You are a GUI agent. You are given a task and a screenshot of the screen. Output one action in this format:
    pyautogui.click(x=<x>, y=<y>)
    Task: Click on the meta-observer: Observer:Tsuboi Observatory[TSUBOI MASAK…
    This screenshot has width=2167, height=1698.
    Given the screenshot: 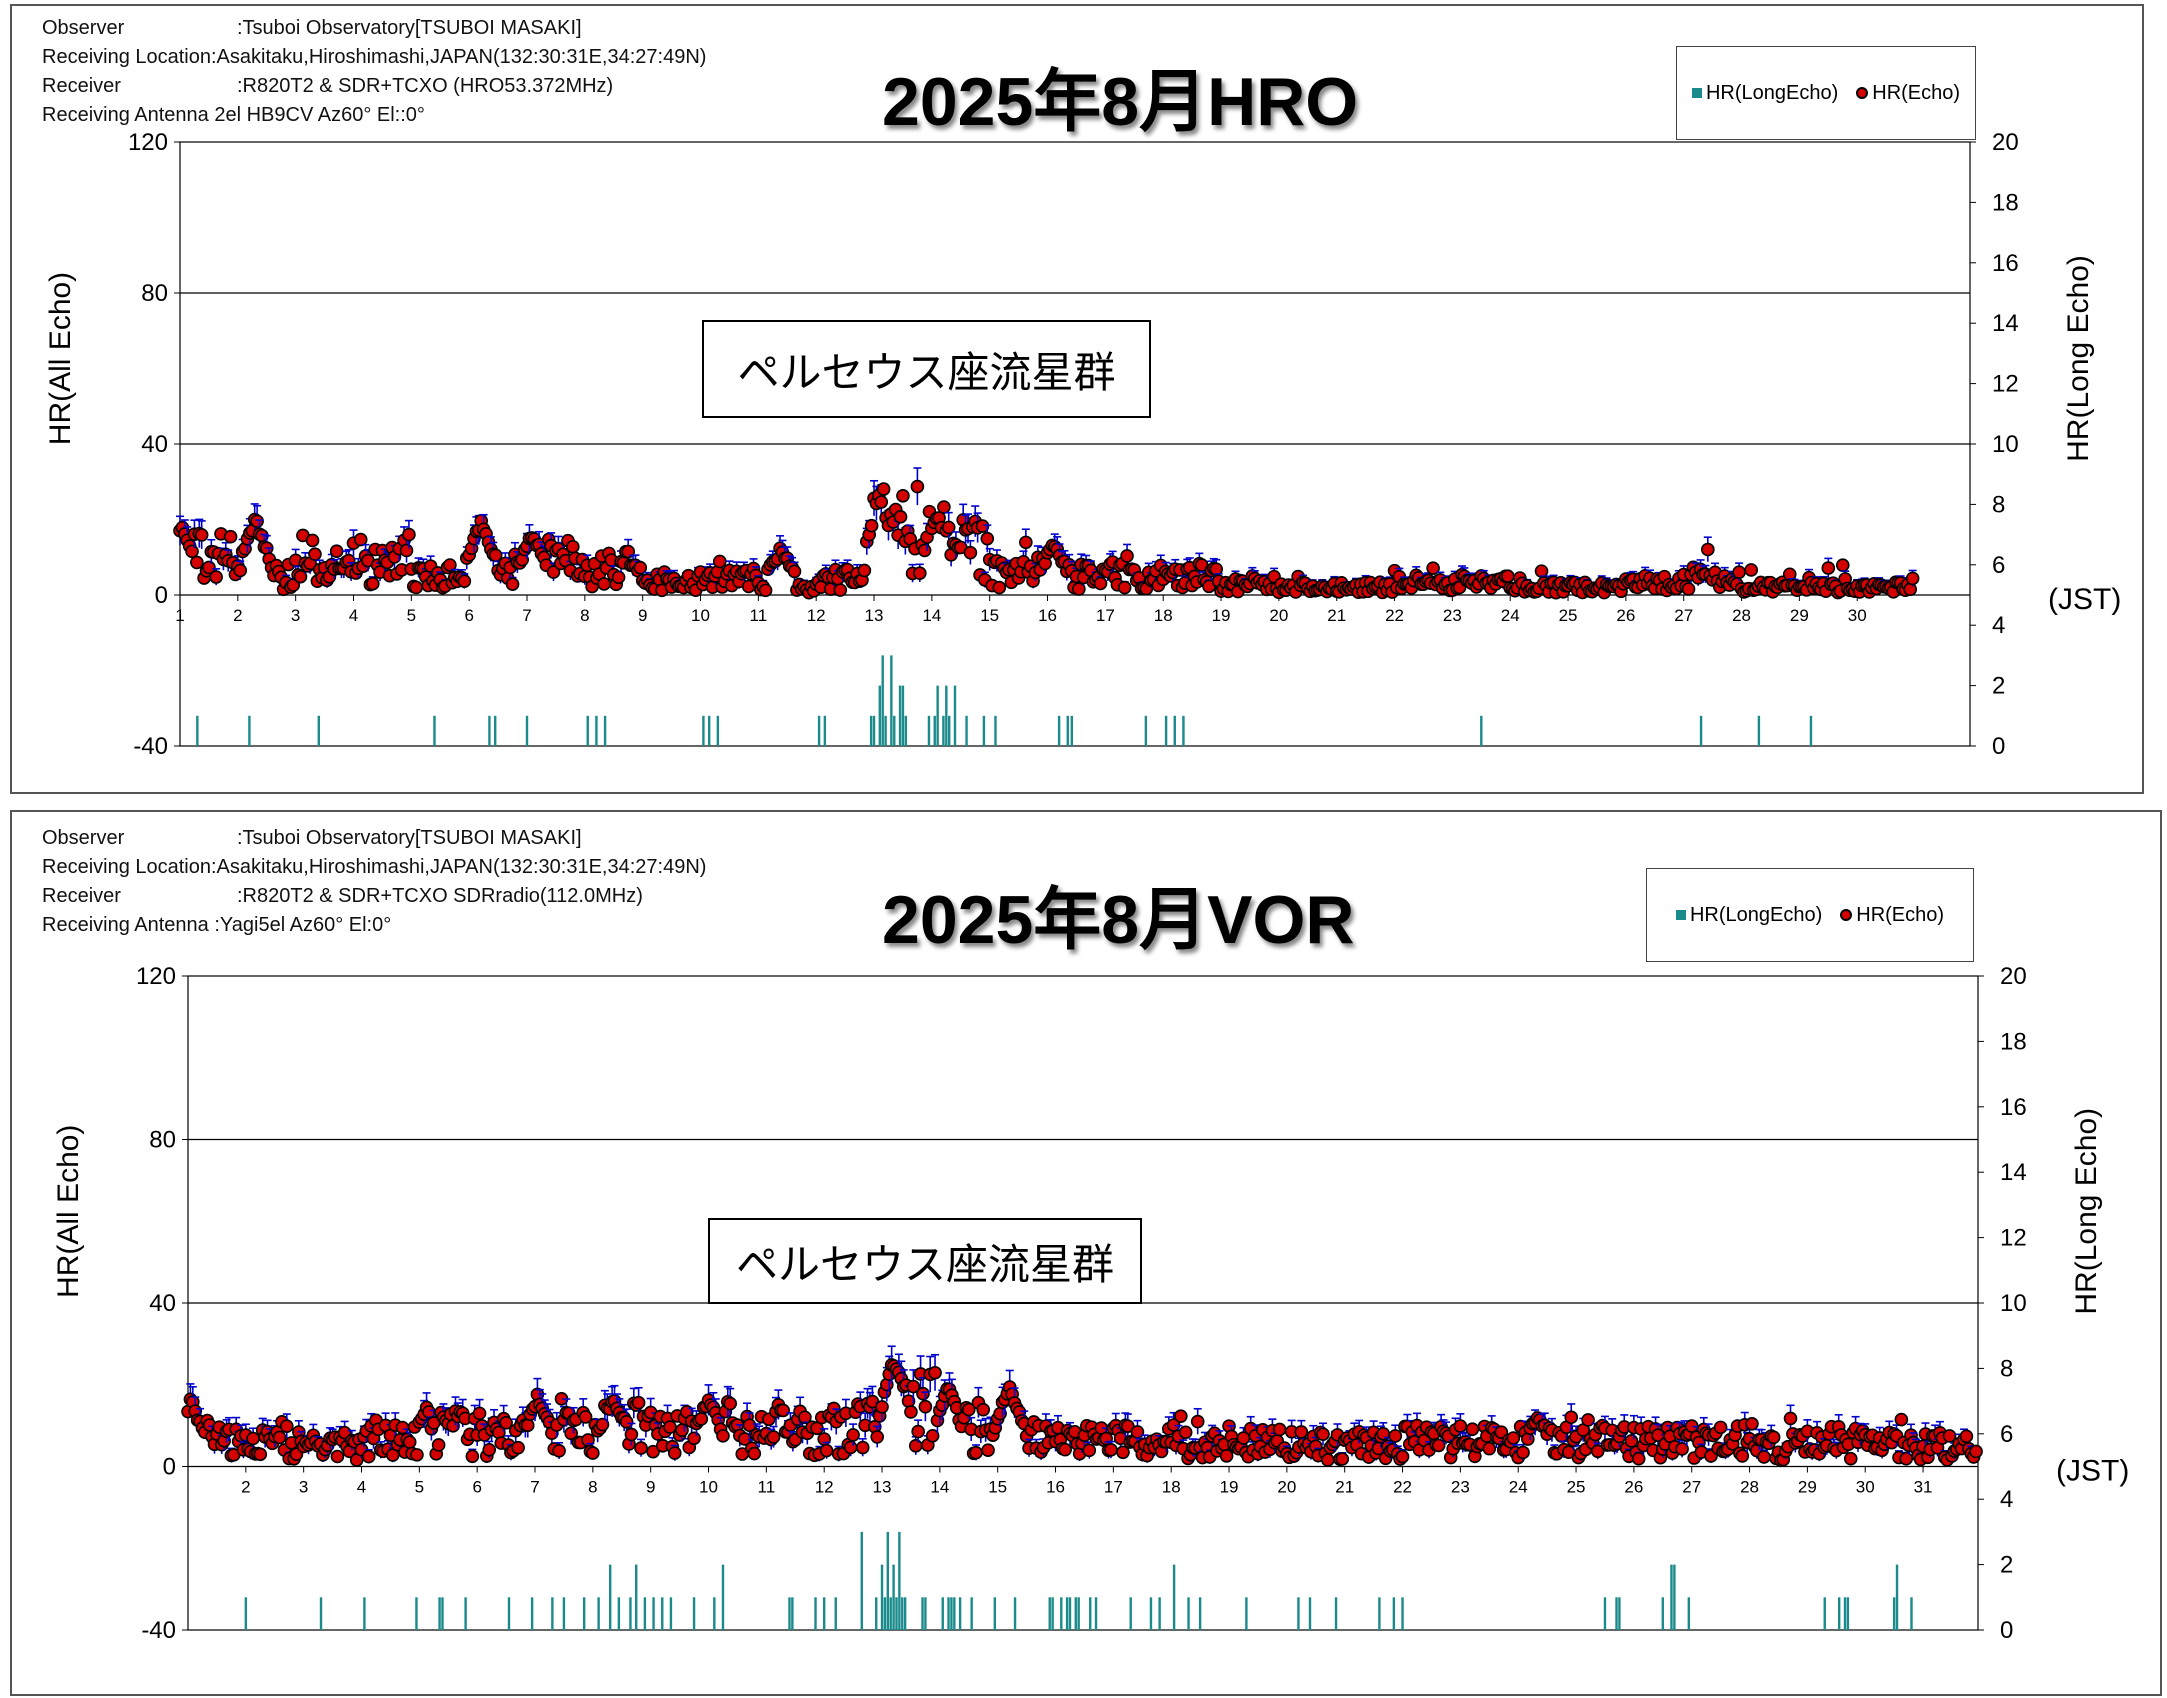 What is the action you would take?
    pyautogui.click(x=312, y=838)
    